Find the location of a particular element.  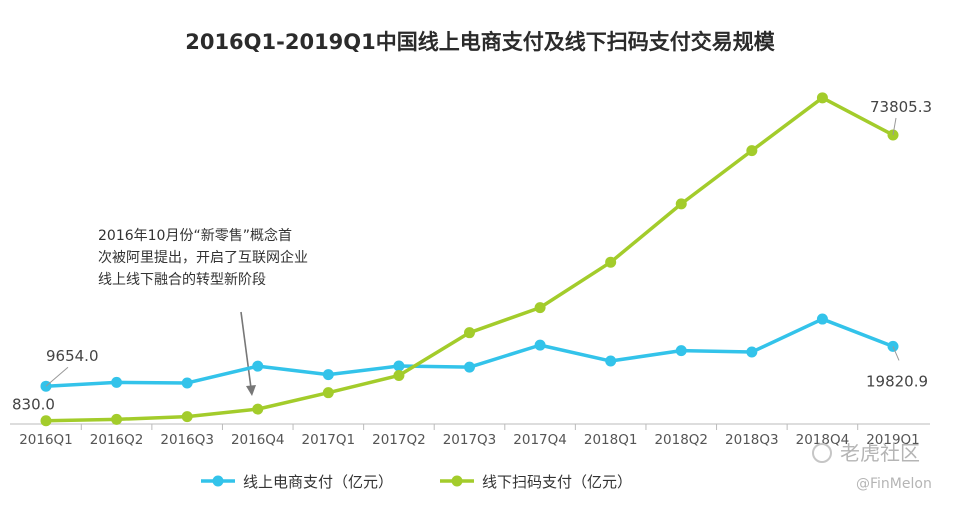

x-tick-label: 2019Q1 is located at coordinates (893, 440).